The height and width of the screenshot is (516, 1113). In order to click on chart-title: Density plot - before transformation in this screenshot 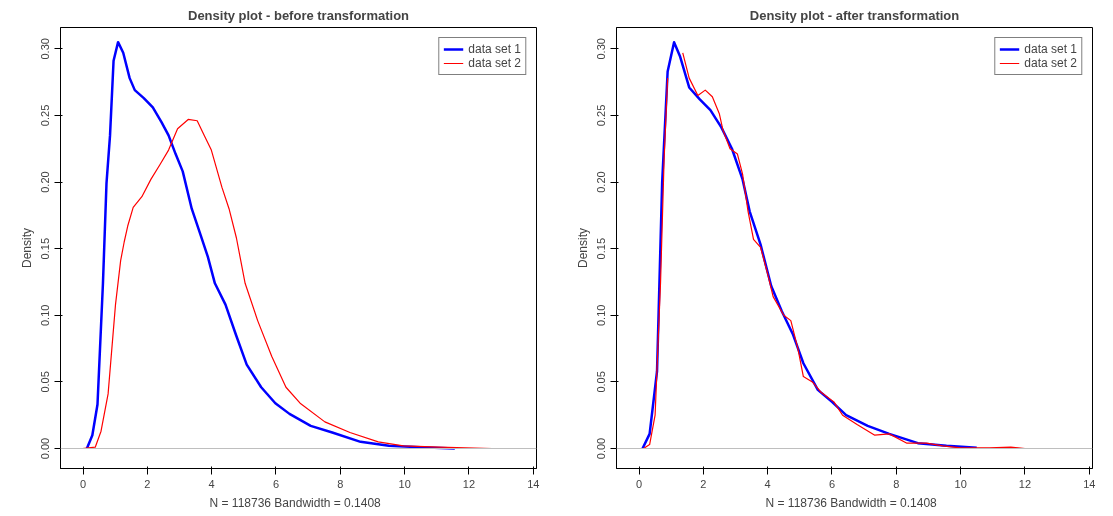, I will do `click(298, 15)`.